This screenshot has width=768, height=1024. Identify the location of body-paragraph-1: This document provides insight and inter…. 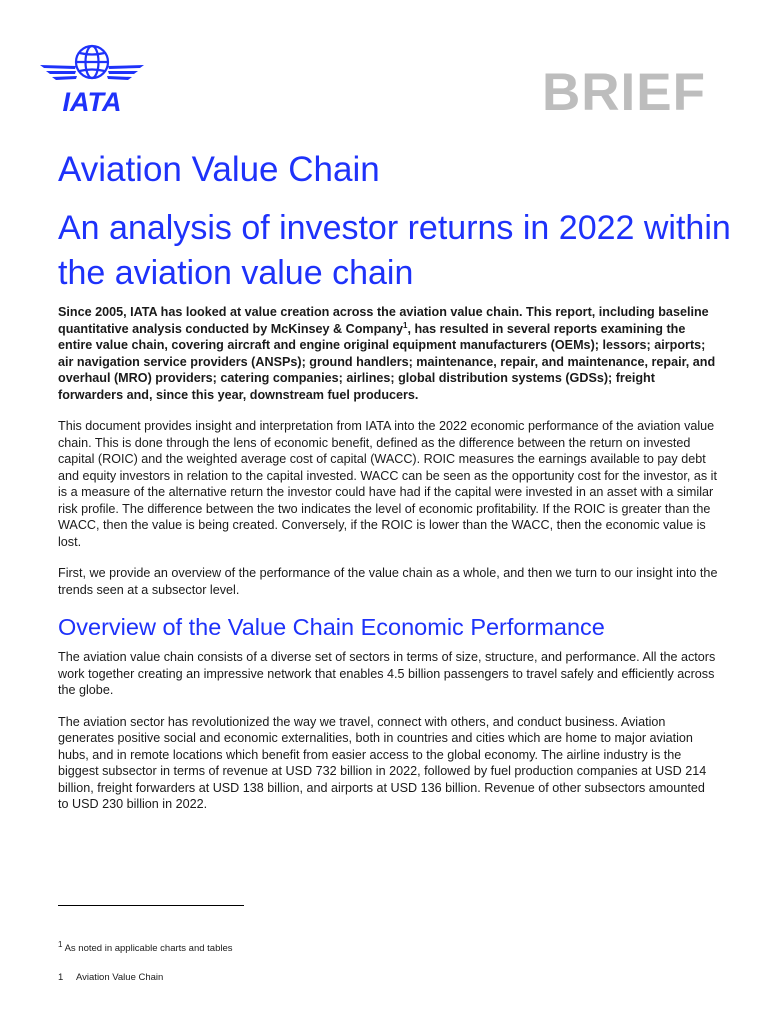
(387, 484).